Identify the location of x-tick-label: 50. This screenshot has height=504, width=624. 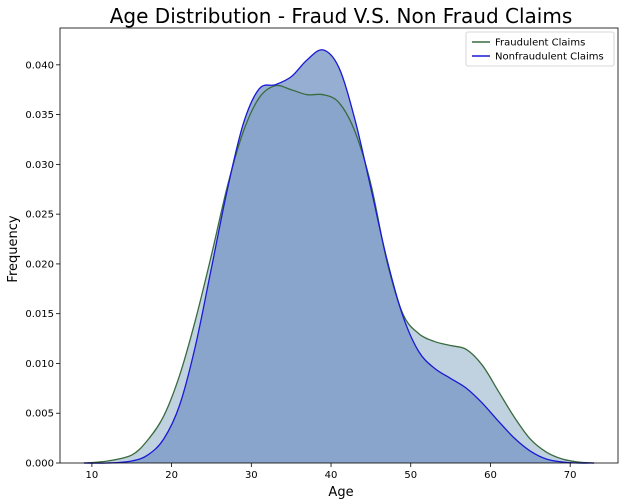
(410, 475).